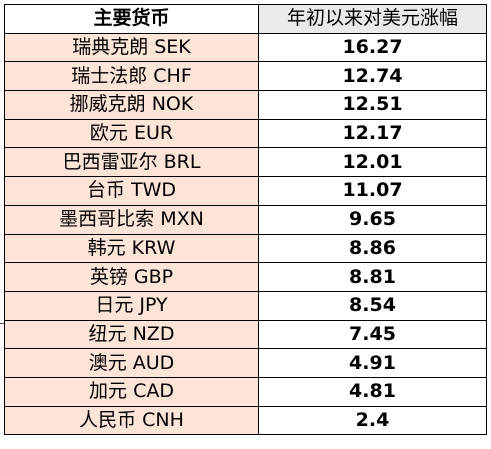 The height and width of the screenshot is (449, 491). I want to click on table-row: 纽元 NZD 7.45, so click(245, 334).